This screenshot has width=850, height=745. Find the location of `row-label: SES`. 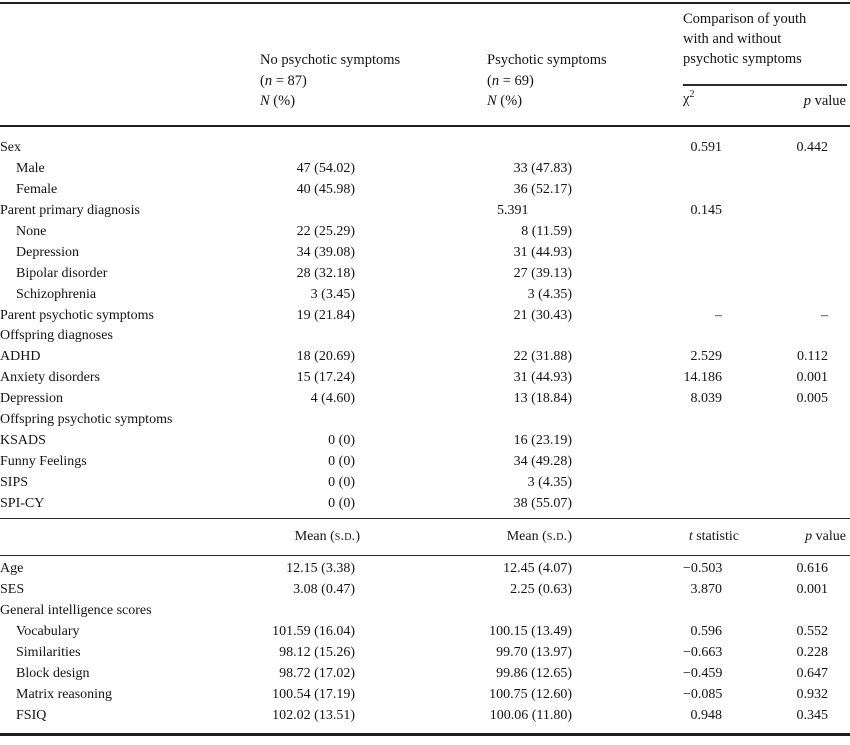

row-label: SES is located at coordinates (12, 590).